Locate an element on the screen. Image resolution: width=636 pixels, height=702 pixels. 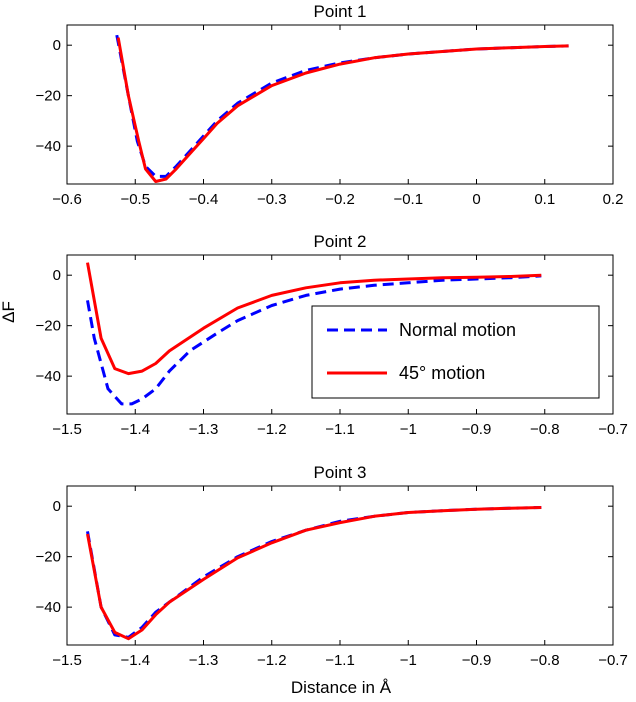
x-tick-label: −0.3 is located at coordinates (272, 199).